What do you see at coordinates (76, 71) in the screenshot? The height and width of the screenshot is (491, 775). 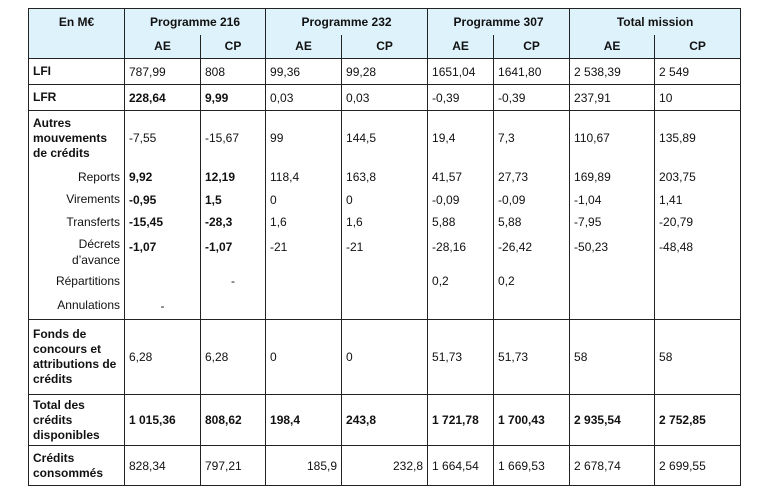 I see `row-label: LFI` at bounding box center [76, 71].